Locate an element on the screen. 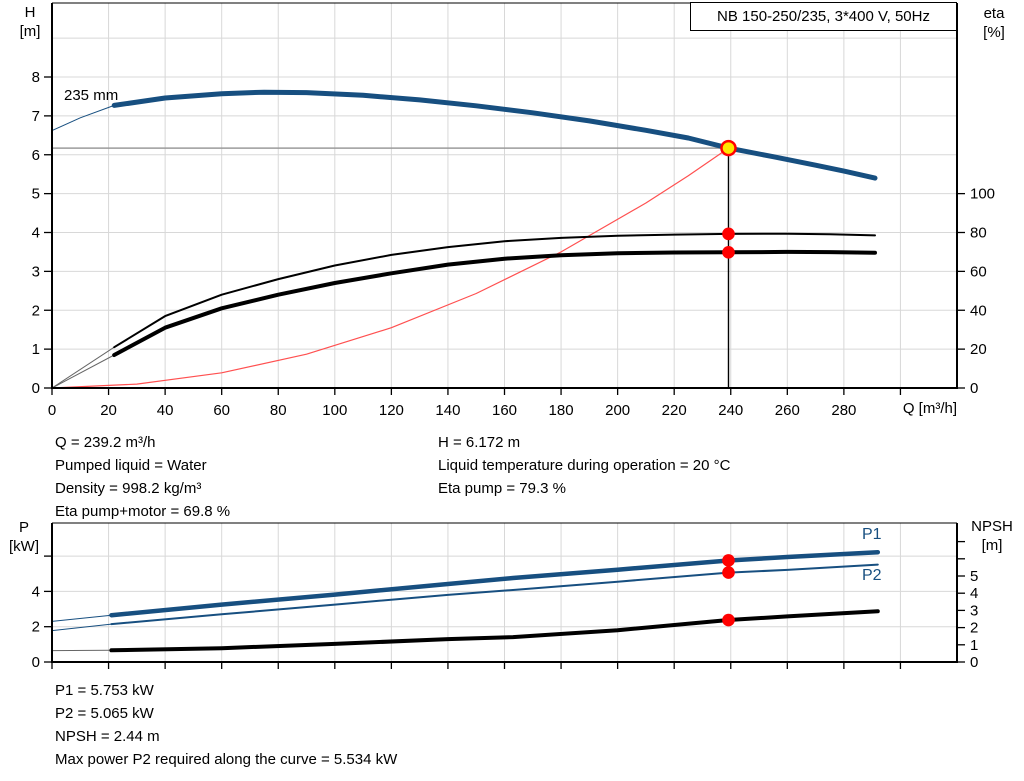  info-head: H = 6.172 m is located at coordinates (479, 442).